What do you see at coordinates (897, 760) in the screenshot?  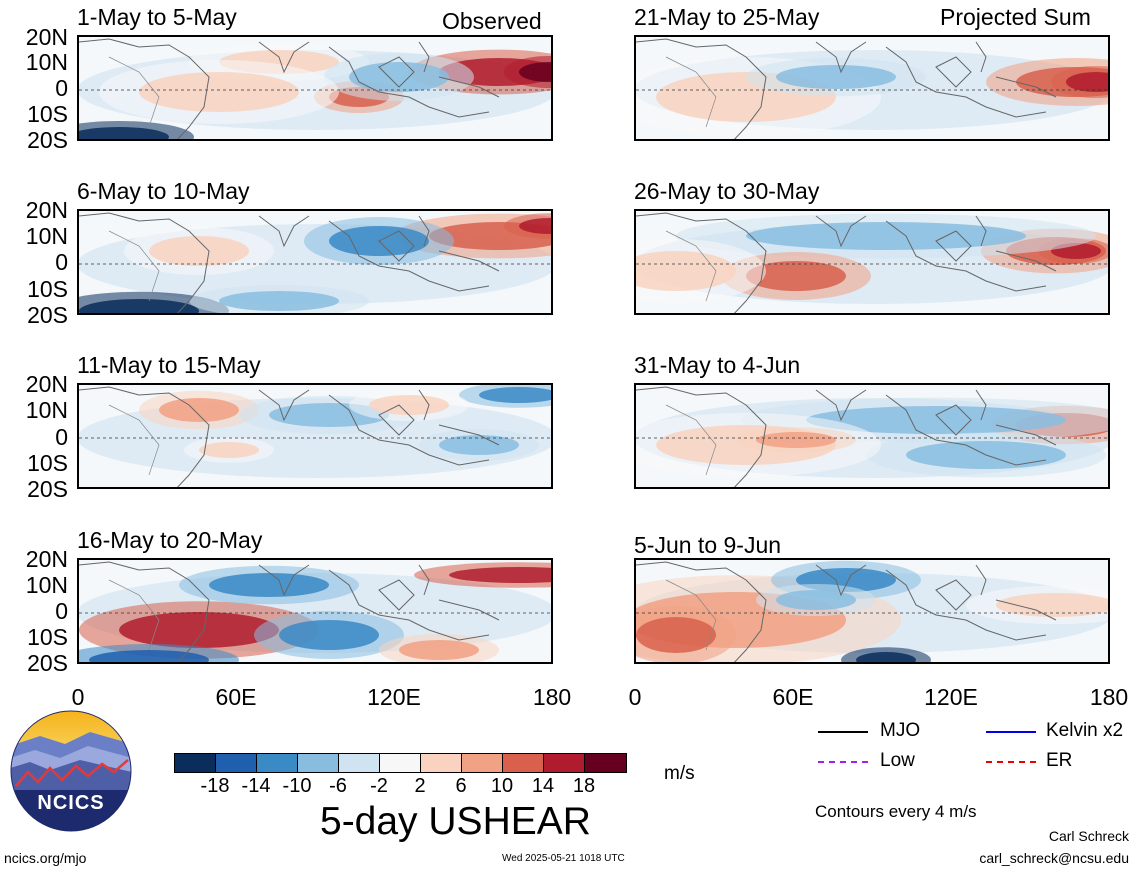 I see `legend-low-label: Low` at bounding box center [897, 760].